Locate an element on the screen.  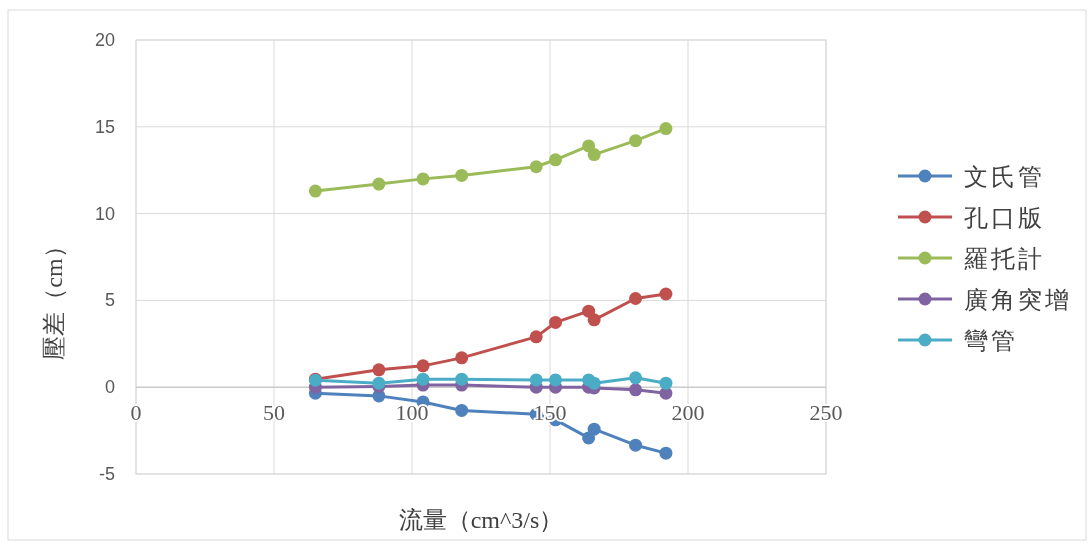
y-tick-label: 10 is located at coordinates (104, 213).